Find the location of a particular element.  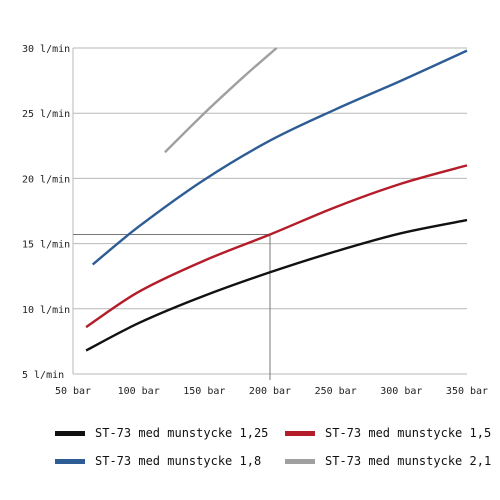

legend-item-2: ST-73 med munstycke 1,8 is located at coordinates (158, 461).